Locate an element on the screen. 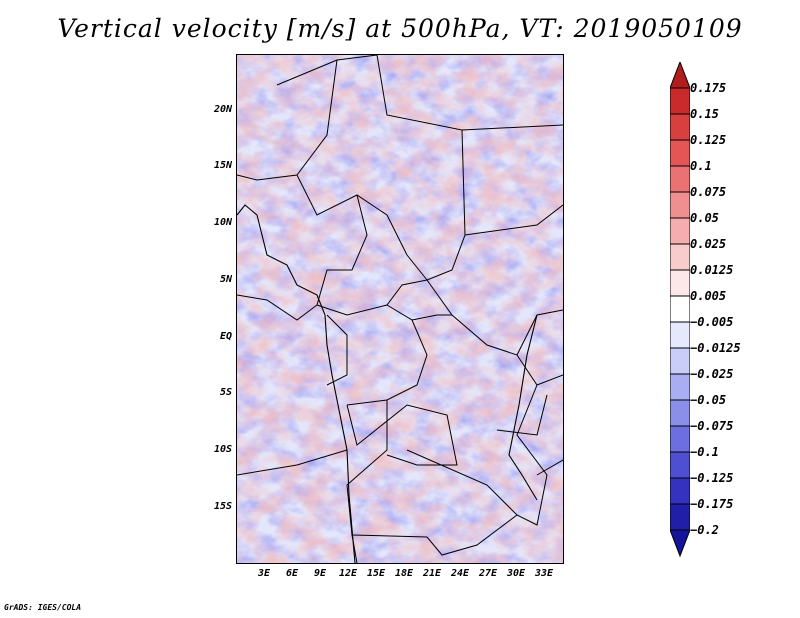  colorbar-label: 0.1 is located at coordinates (701, 166).